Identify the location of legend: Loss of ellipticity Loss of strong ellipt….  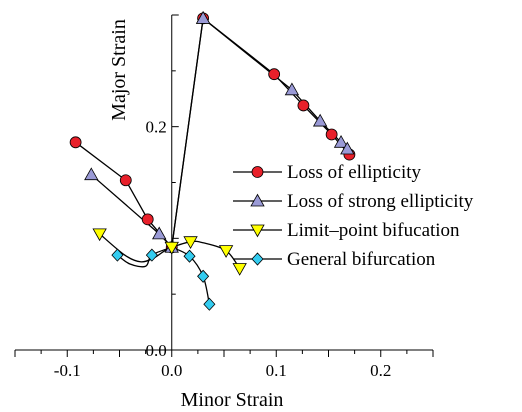
(353, 216).